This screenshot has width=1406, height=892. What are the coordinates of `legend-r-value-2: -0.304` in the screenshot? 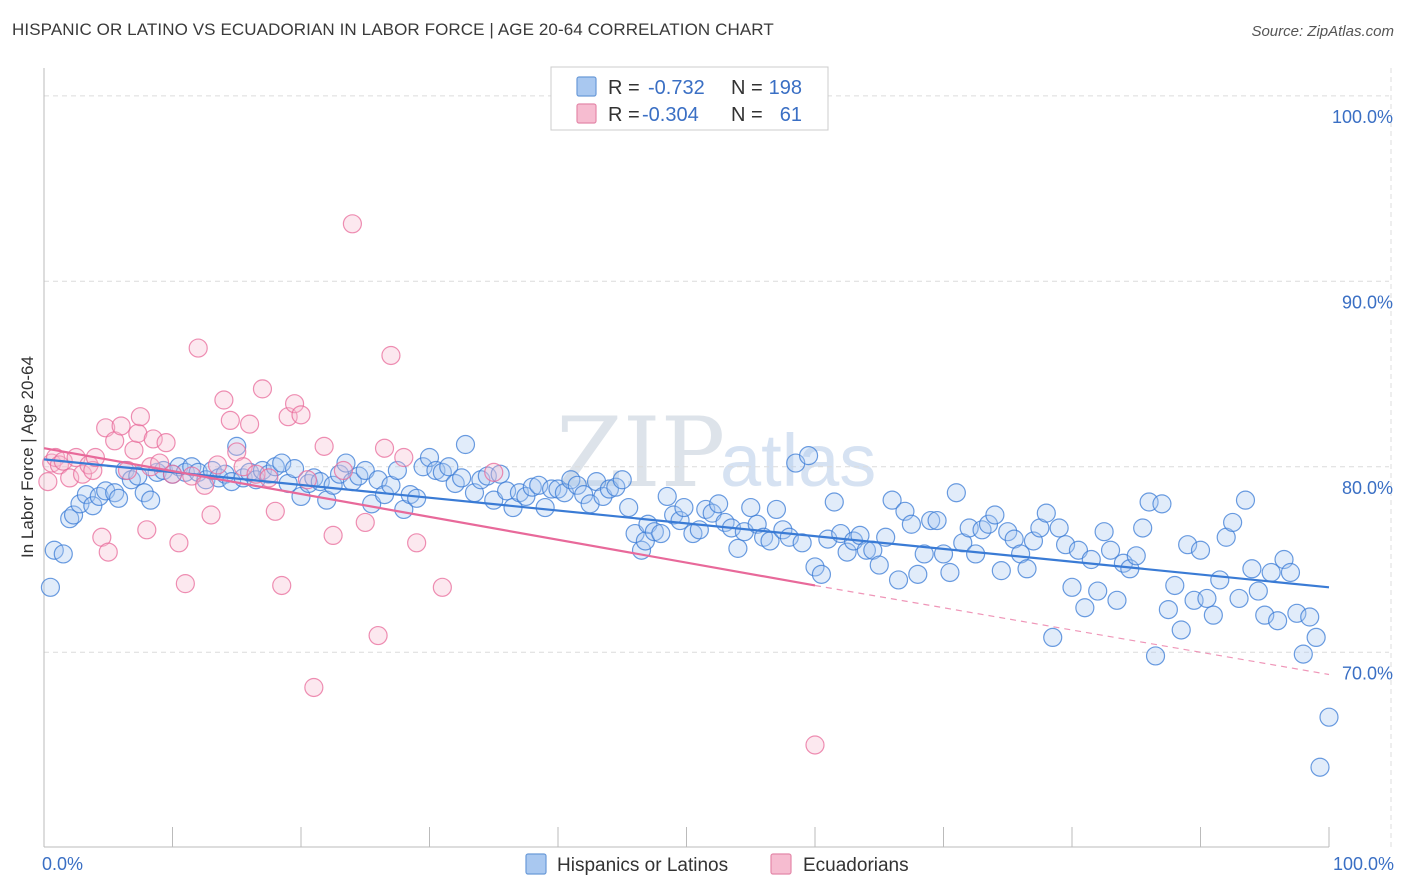 It's located at (670, 115).